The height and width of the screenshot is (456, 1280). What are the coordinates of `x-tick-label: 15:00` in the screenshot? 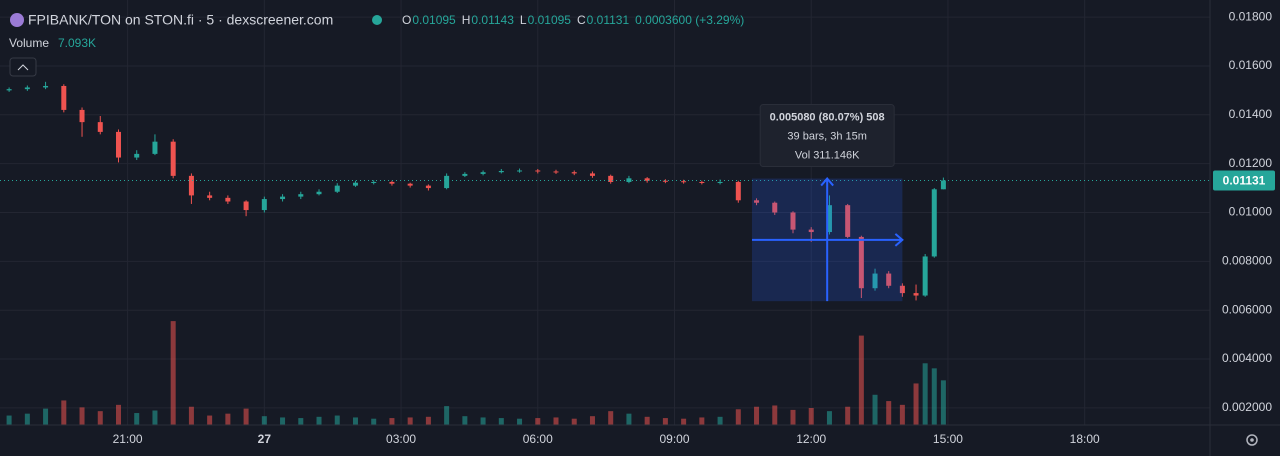 It's located at (948, 439).